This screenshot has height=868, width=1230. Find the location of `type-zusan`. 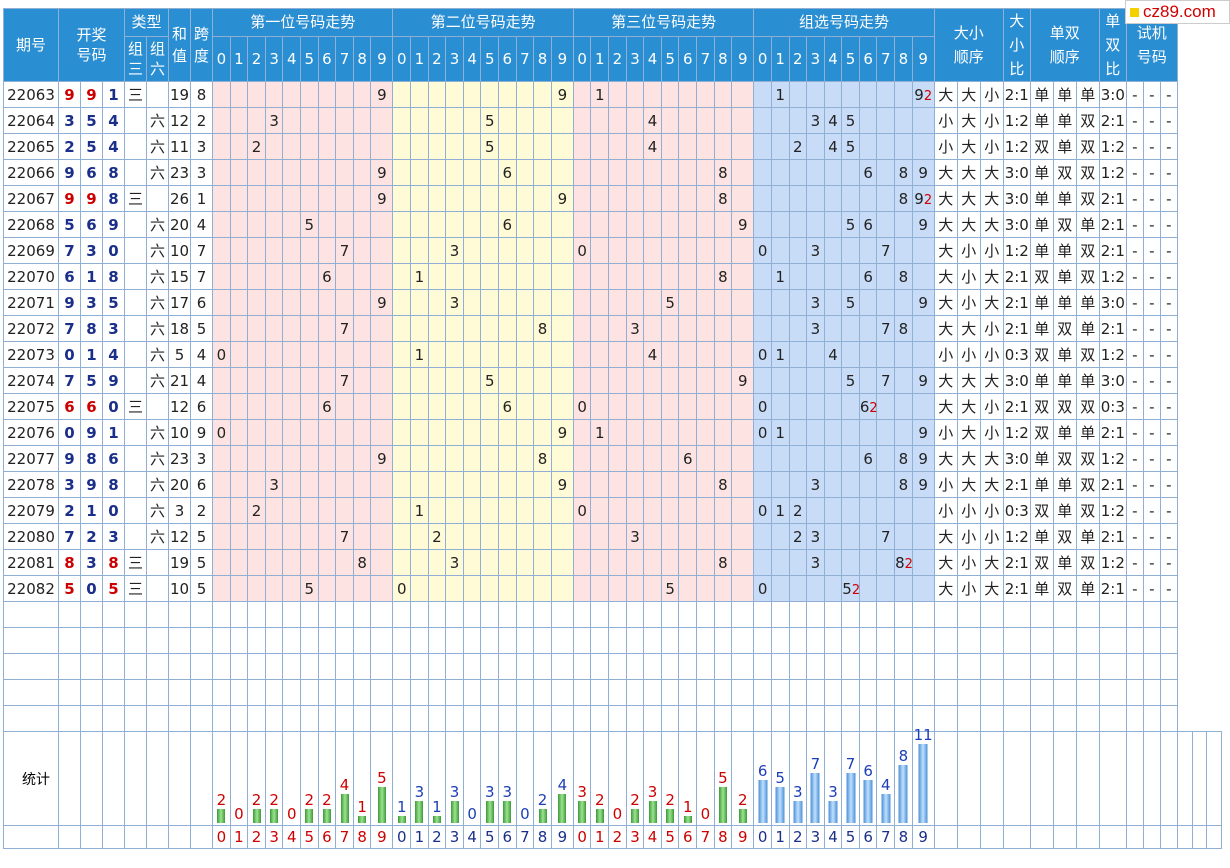

type-zusan is located at coordinates (136, 380).